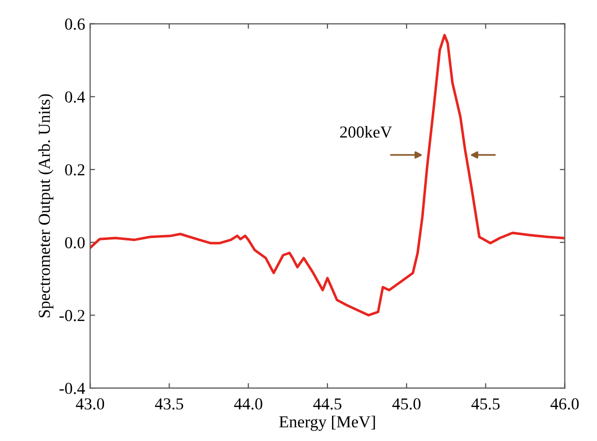 The height and width of the screenshot is (441, 597). Describe the element at coordinates (248, 404) in the screenshot. I see `x-tick-label: 44.0` at that location.